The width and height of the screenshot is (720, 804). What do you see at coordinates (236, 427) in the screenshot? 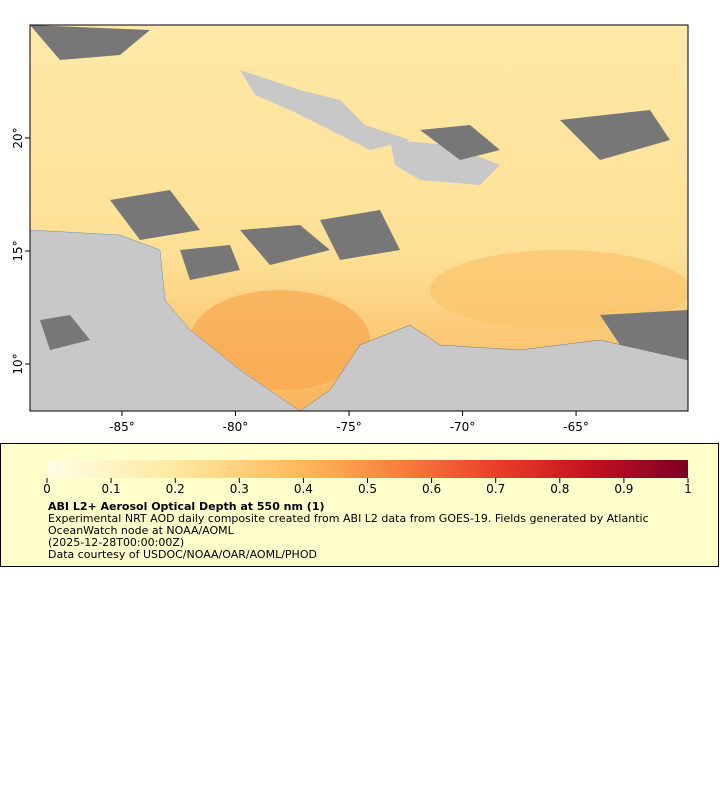
I see `x-tick-label: -80°` at bounding box center [236, 427].